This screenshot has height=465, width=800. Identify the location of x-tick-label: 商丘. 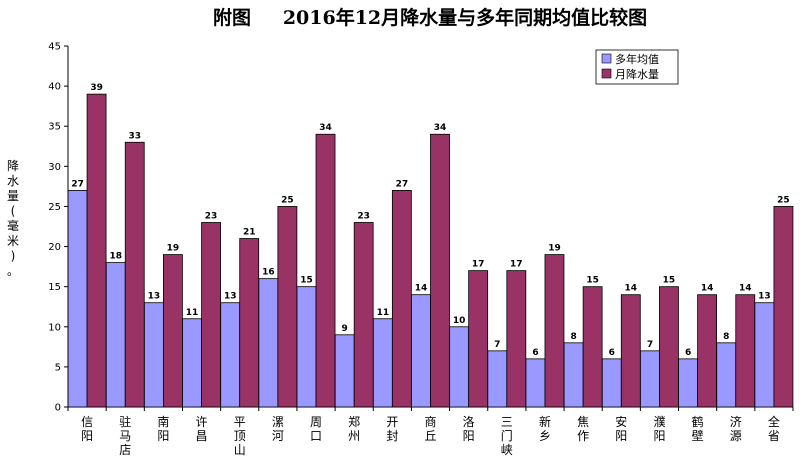
(430, 428).